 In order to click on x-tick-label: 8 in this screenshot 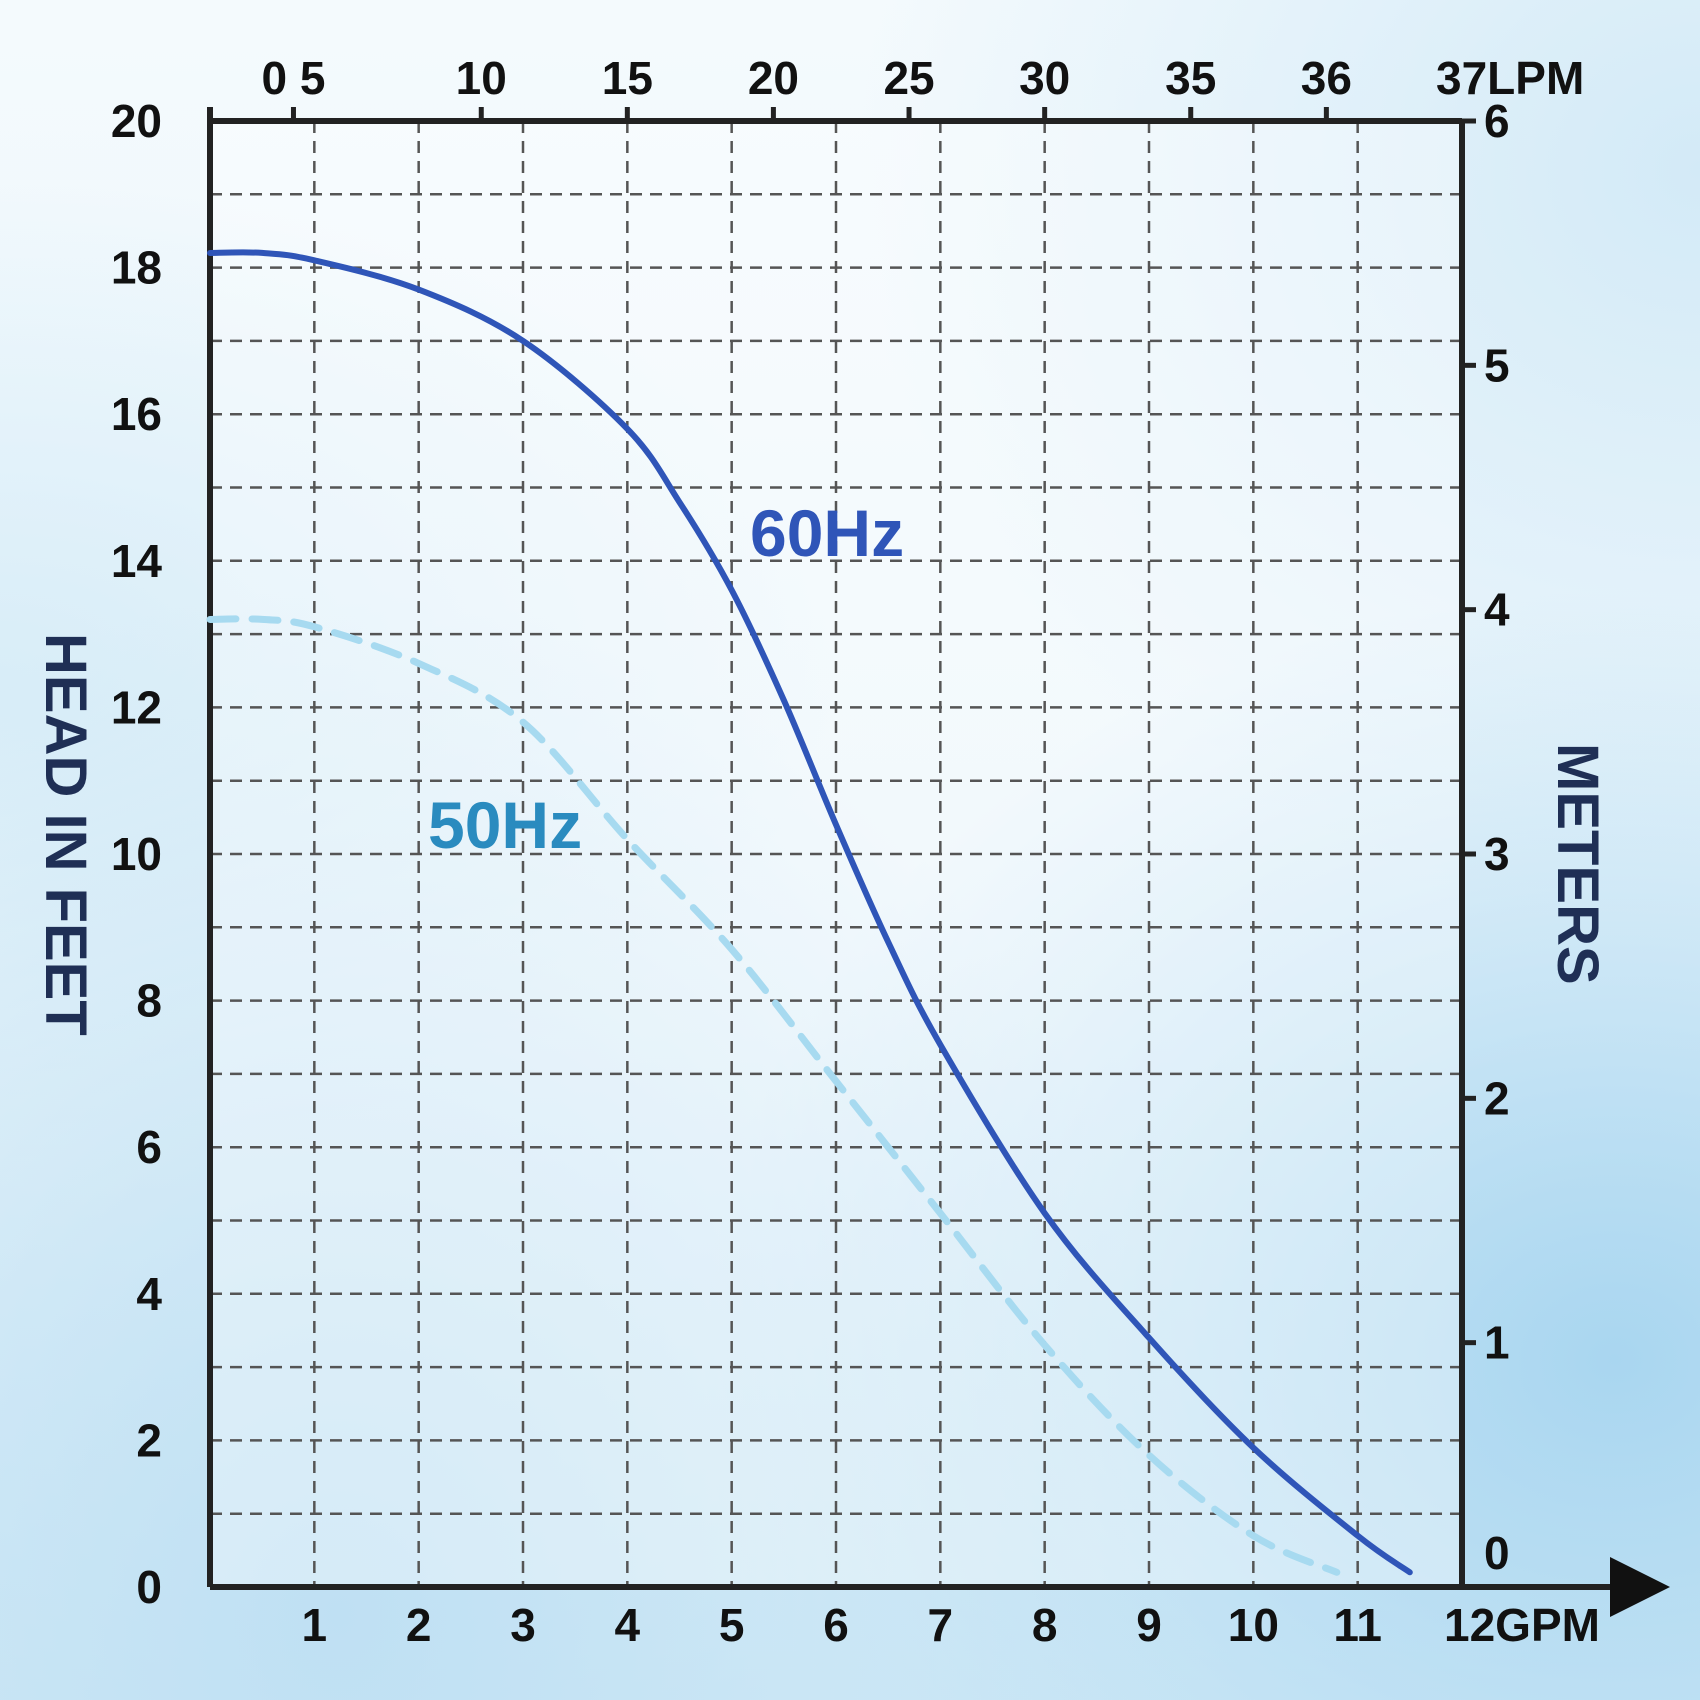, I will do `click(1045, 1625)`.